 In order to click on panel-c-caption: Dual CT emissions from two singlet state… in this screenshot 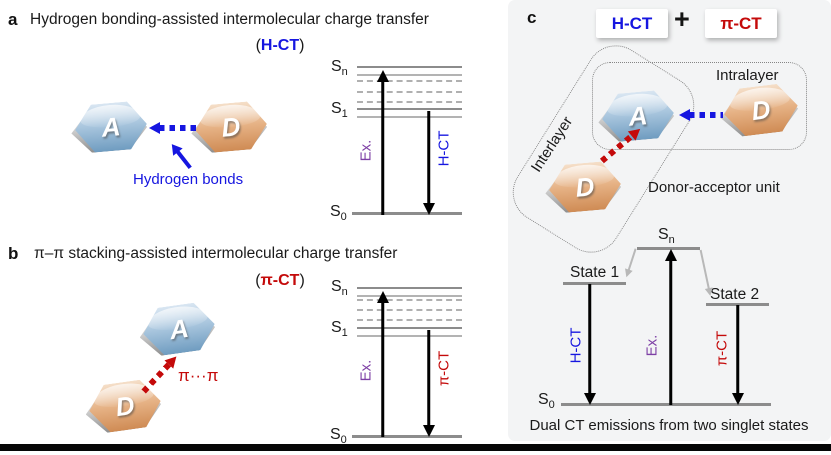, I will do `click(669, 425)`.